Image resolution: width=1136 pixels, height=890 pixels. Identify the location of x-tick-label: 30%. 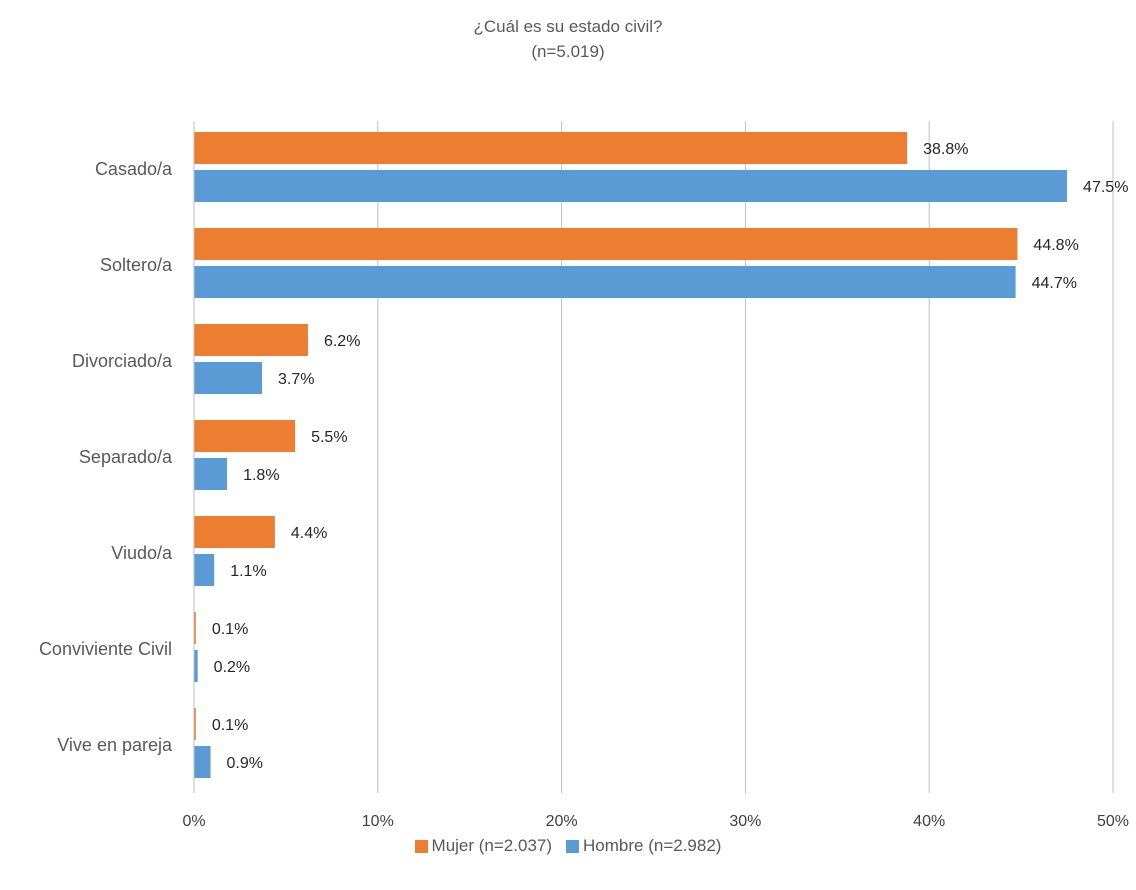
(745, 821).